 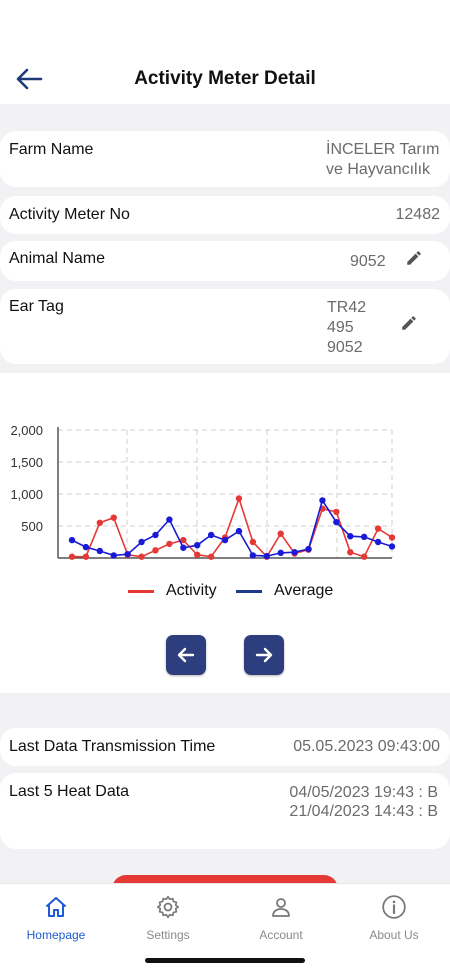 I want to click on heat-data-label: Last 5 Heat Data, so click(x=69, y=791).